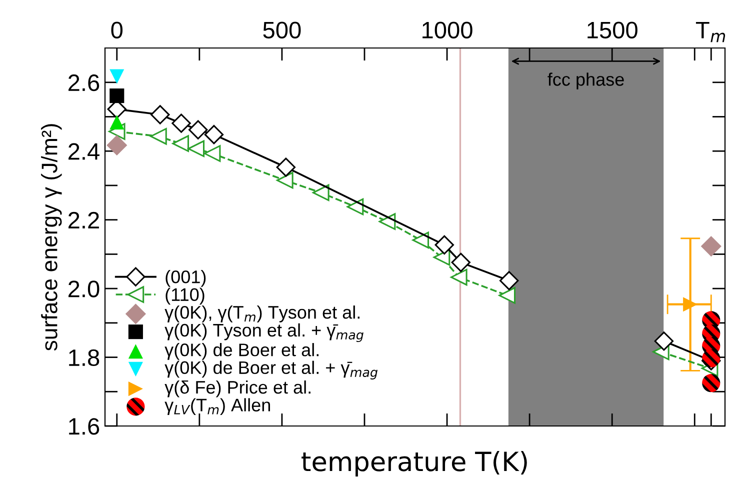  What do you see at coordinates (271, 370) in the screenshot?
I see `legend-label: γ(0K) de Boer et al. + γ̄$_{mag}$` at bounding box center [271, 370].